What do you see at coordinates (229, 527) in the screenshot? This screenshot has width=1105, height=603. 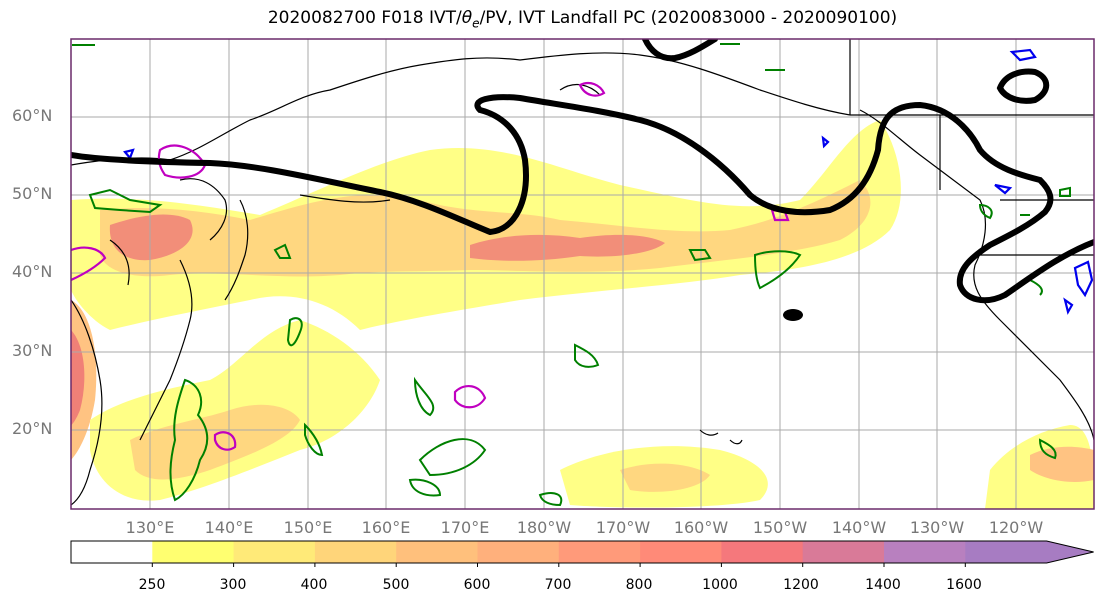 I see `lon-label-140e: 140°E` at bounding box center [229, 527].